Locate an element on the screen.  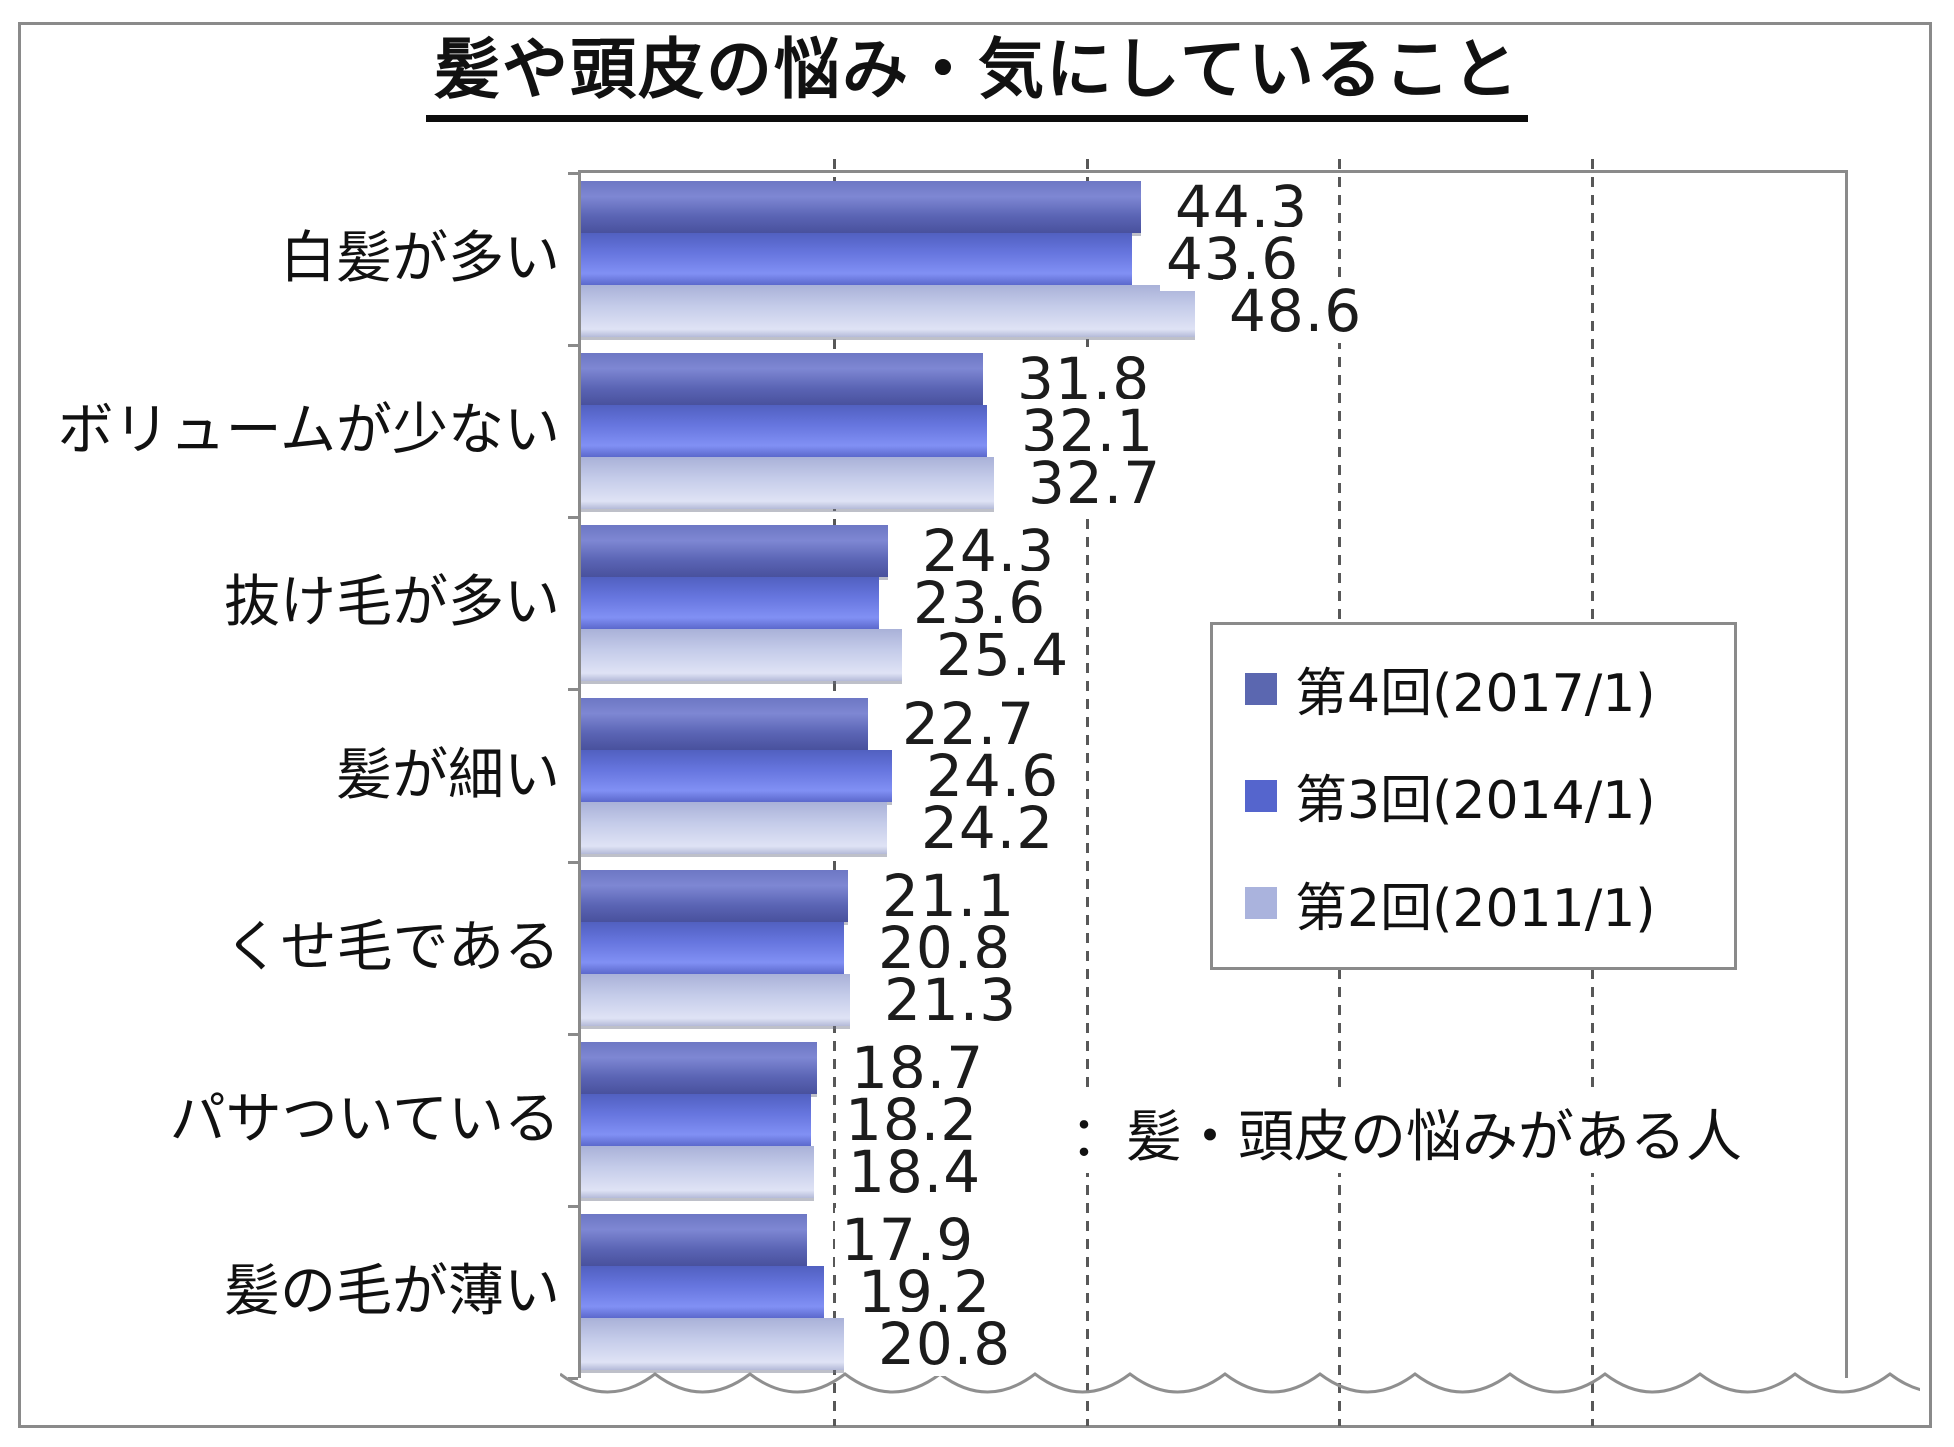
legend-item: 第3回(2014/1) is located at coordinates (1489, 795).